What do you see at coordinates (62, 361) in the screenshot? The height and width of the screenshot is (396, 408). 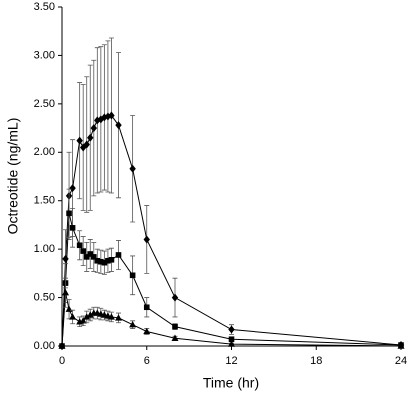 I see `x-tick-label: 0` at bounding box center [62, 361].